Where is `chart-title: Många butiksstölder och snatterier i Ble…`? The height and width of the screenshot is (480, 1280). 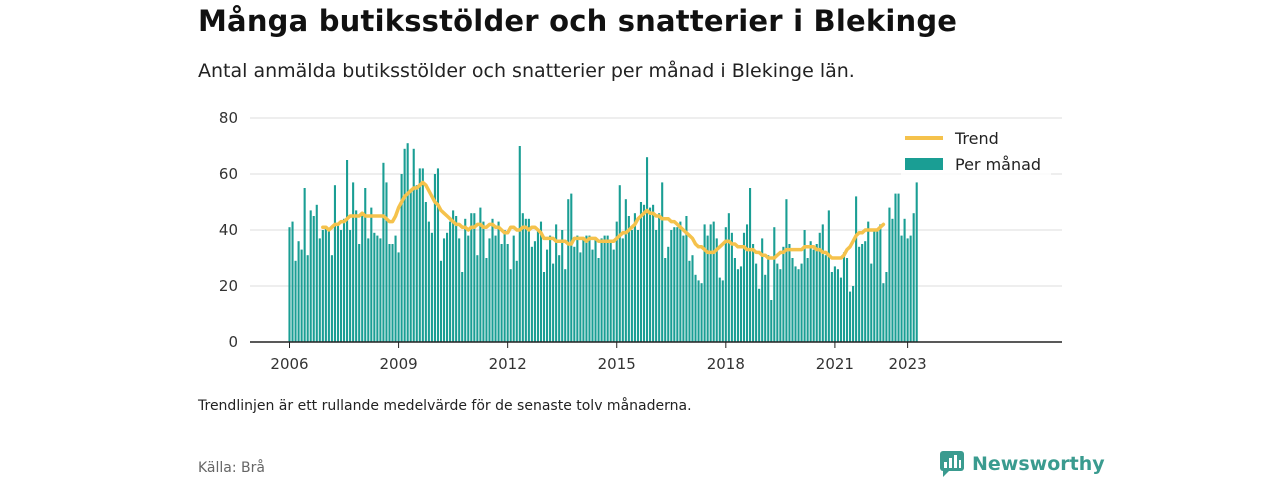 chart-title: Många butiksstölder och snatterier i Ble… is located at coordinates (578, 21).